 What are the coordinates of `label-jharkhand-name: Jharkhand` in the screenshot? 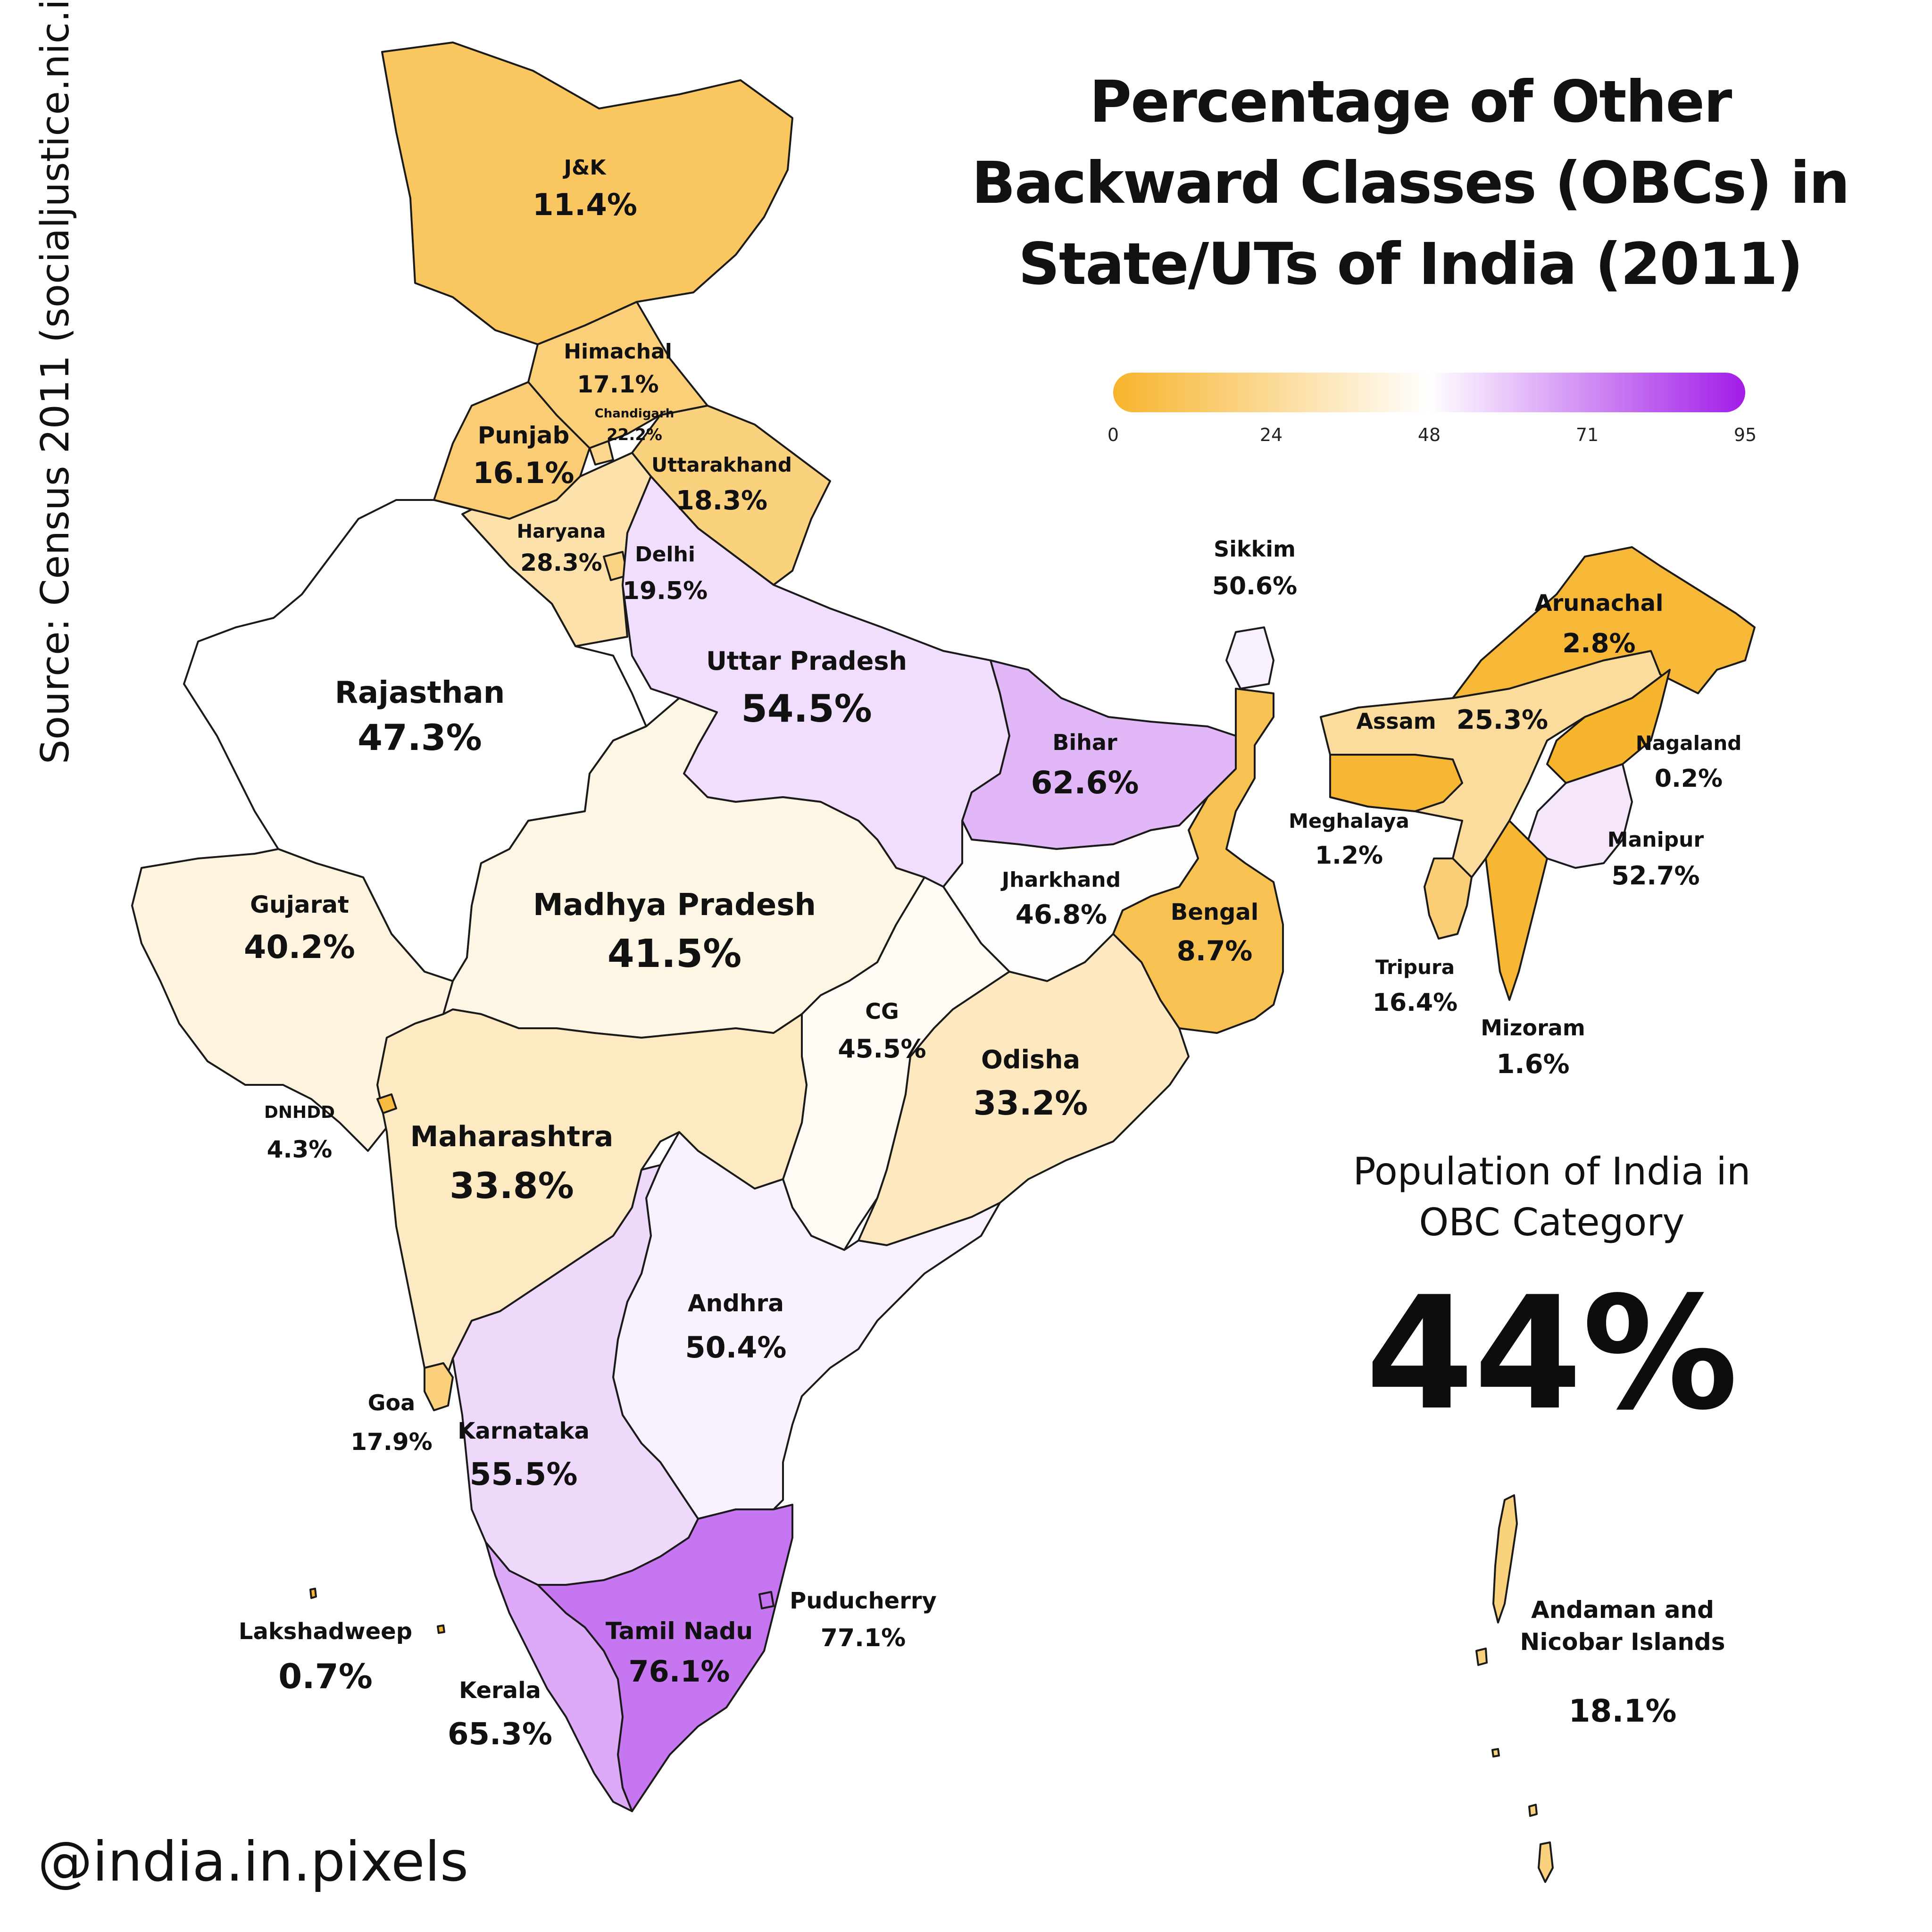 It's located at (1060, 880).